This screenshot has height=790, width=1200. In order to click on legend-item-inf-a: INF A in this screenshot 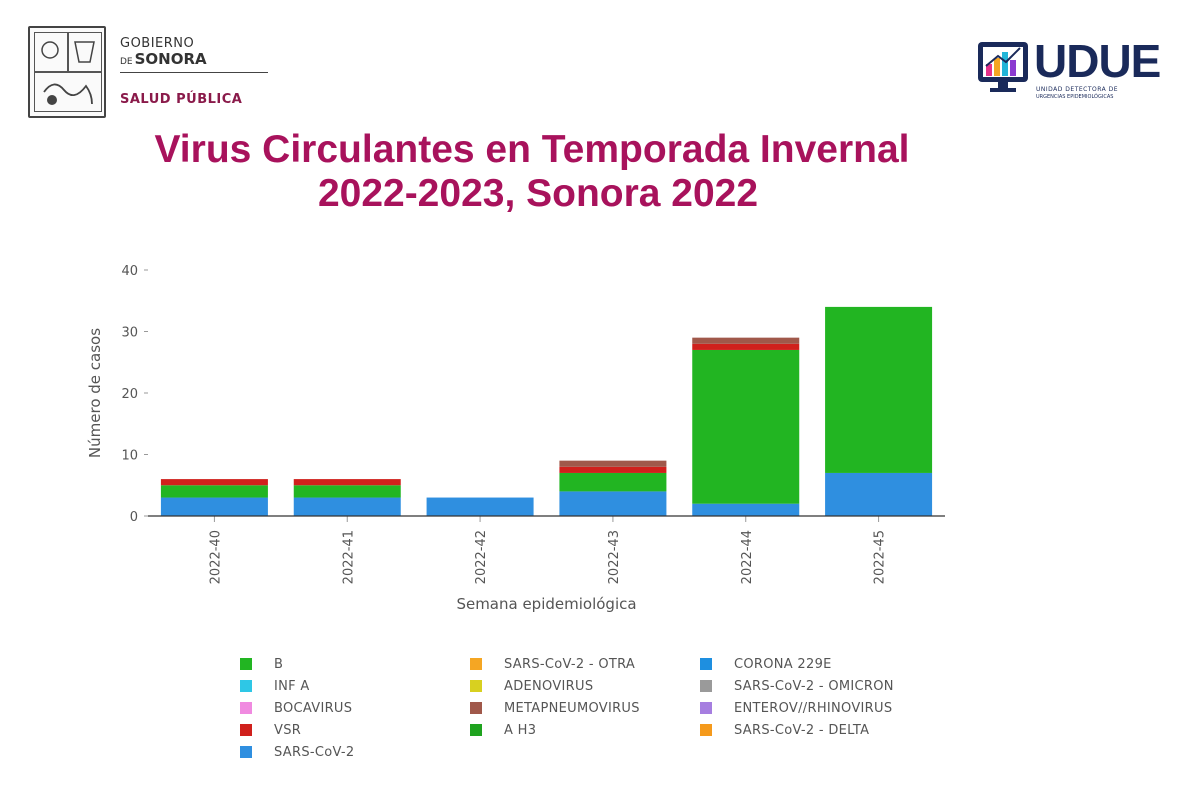, I will do `click(275, 686)`.